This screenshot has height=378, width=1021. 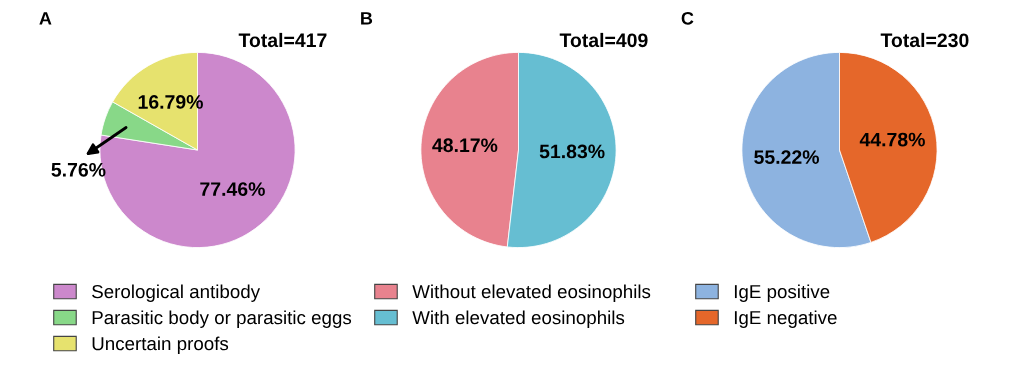 I want to click on text: Total=417, so click(x=282, y=40).